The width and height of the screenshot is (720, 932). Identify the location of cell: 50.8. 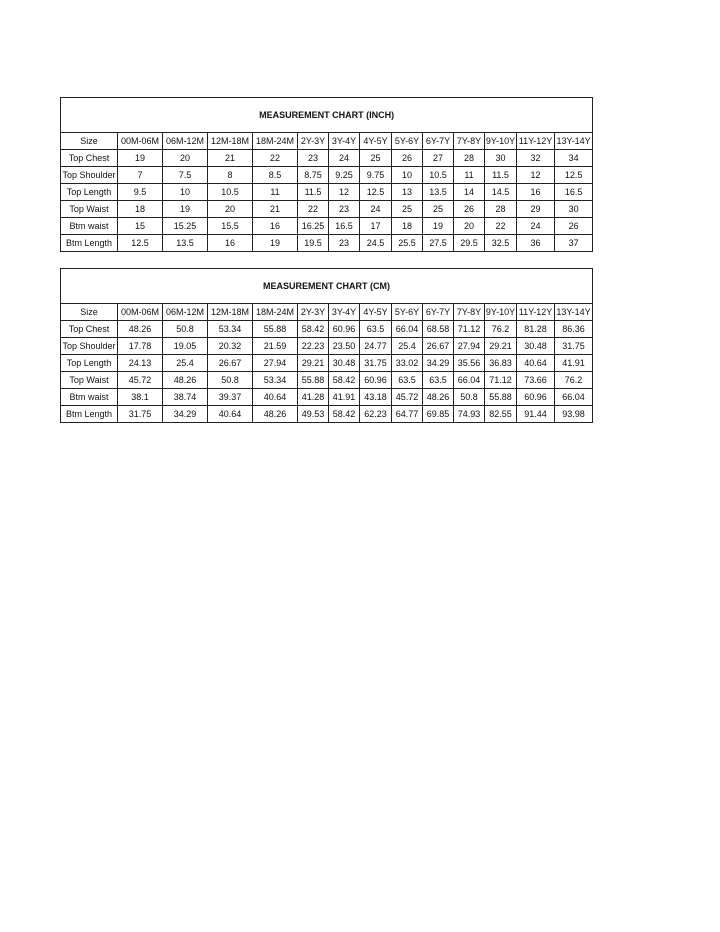
(185, 329).